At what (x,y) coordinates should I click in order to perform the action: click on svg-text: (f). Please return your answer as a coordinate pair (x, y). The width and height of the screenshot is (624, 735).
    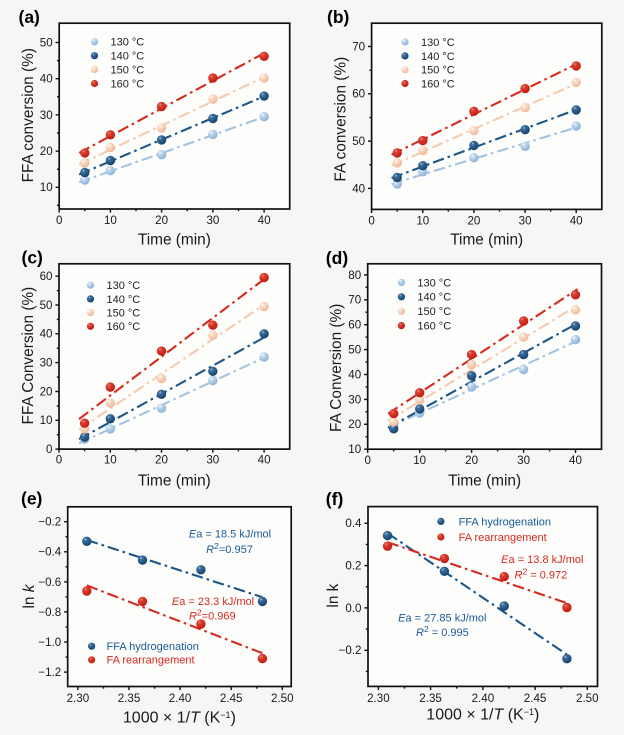
    Looking at the image, I should click on (334, 499).